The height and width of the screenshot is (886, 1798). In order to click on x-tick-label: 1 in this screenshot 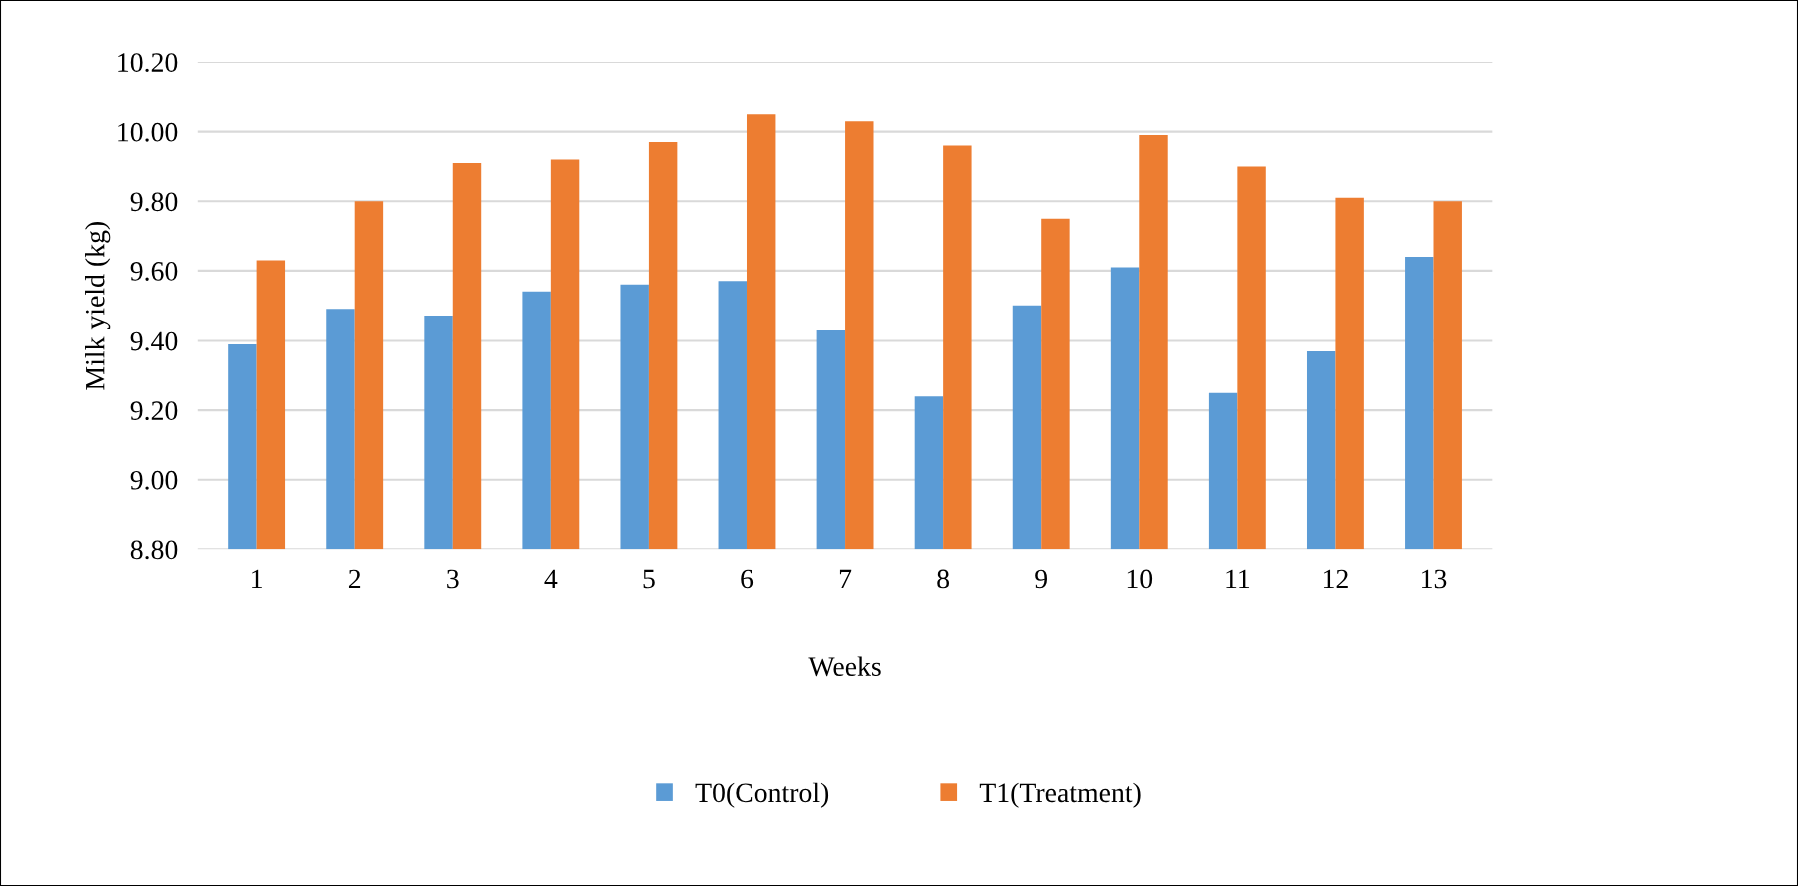, I will do `click(257, 579)`.